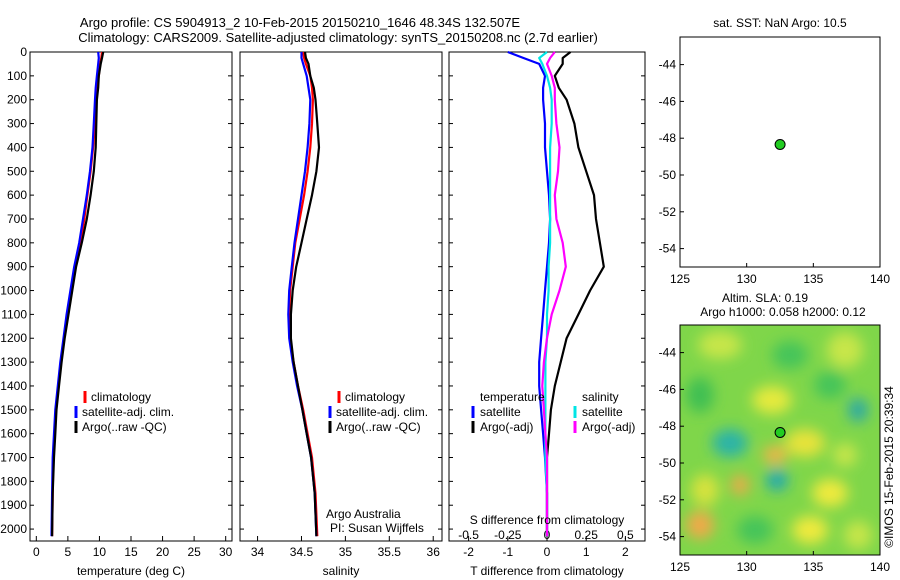 Image resolution: width=900 pixels, height=580 pixels. I want to click on series-line-satellite, so click(529, 293).